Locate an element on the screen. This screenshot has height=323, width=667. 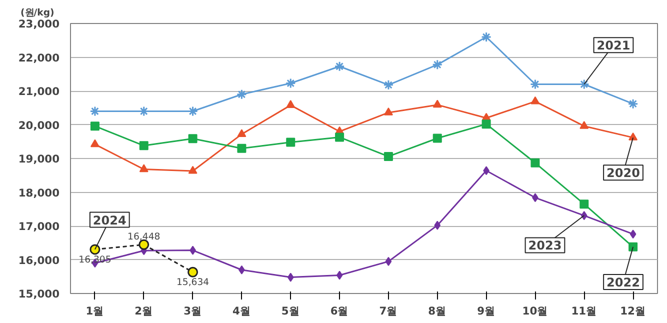
y-tick-label: 16,000 is located at coordinates (39, 260).